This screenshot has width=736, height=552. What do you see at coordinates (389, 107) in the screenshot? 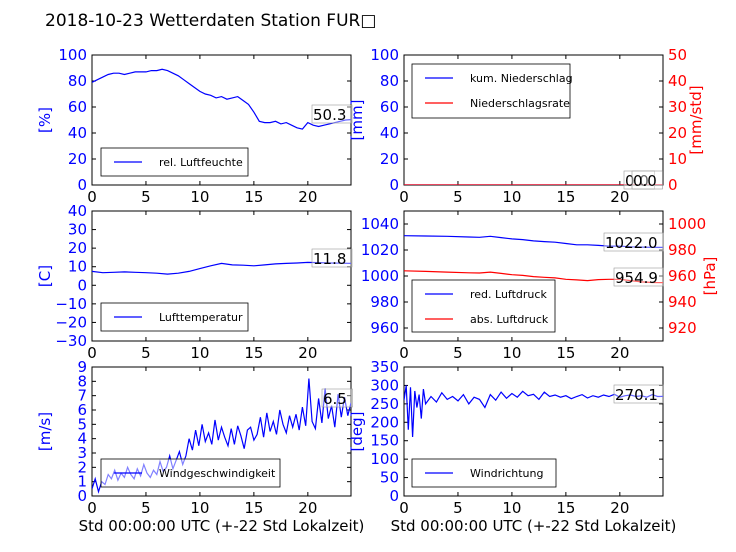
I see `y-tick-label: 60` at bounding box center [389, 107].